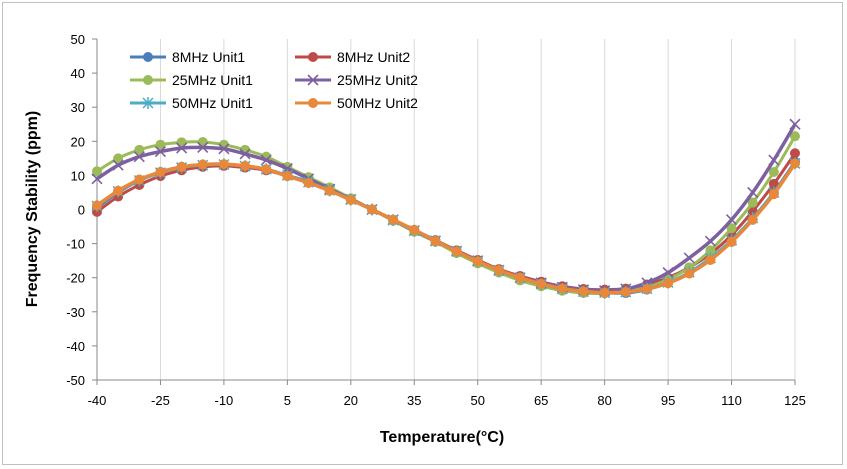 The image size is (847, 469). What do you see at coordinates (795, 400) in the screenshot?
I see `x-tick-label: 125` at bounding box center [795, 400].